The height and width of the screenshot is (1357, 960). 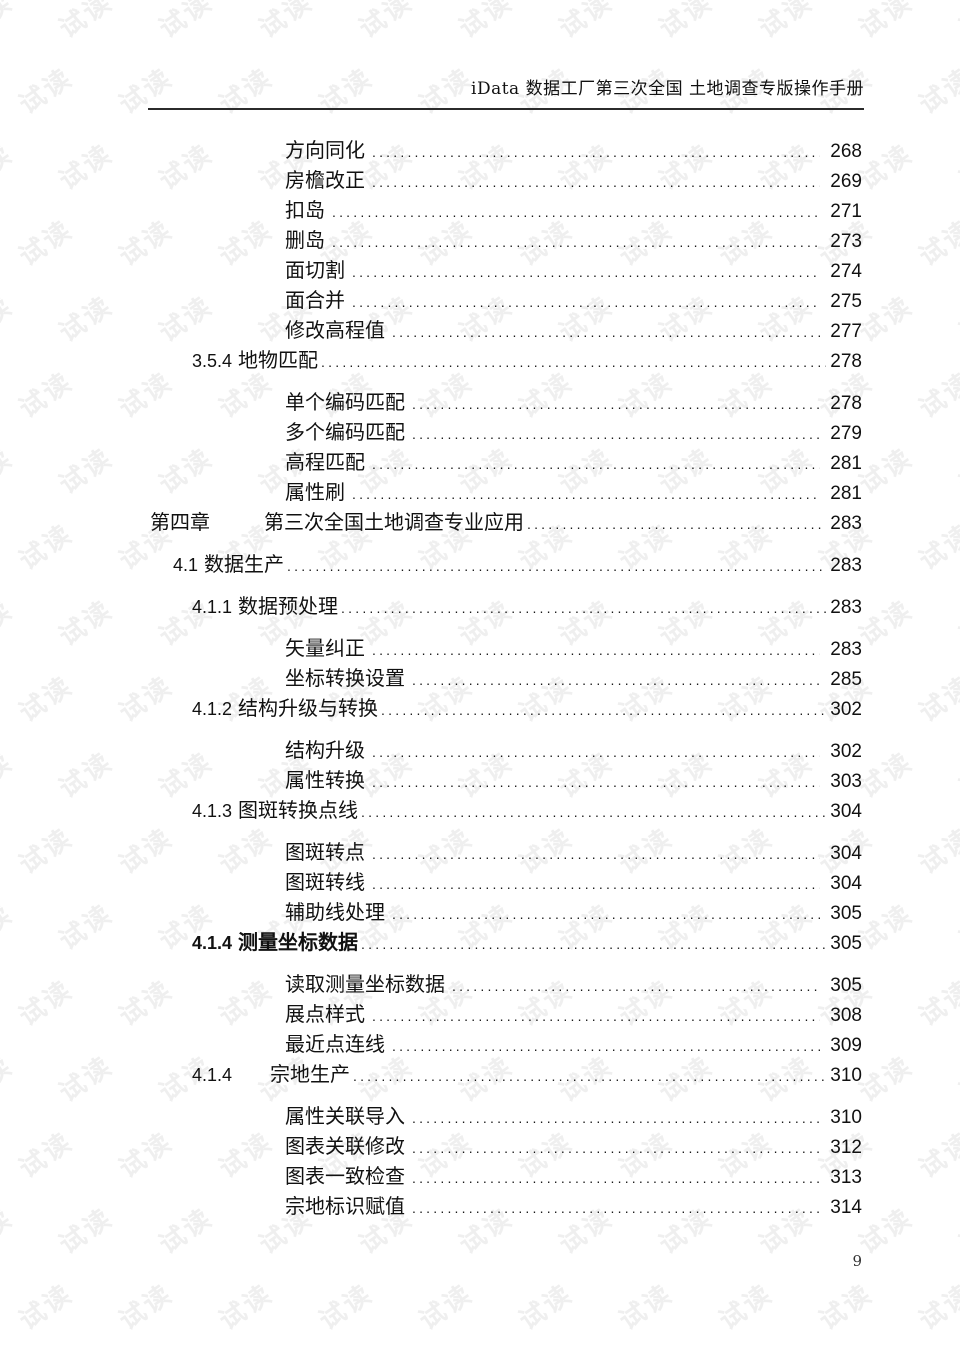 What do you see at coordinates (298, 942) in the screenshot?
I see `toc-entry-title: 测量坐标数据` at bounding box center [298, 942].